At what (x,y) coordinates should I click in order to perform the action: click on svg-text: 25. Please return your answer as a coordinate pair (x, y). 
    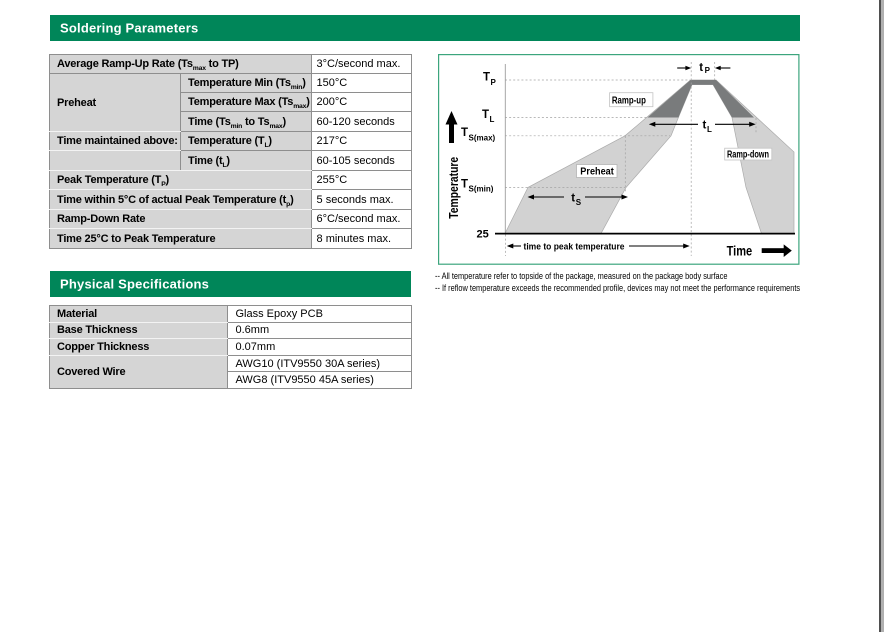
    Looking at the image, I should click on (483, 235).